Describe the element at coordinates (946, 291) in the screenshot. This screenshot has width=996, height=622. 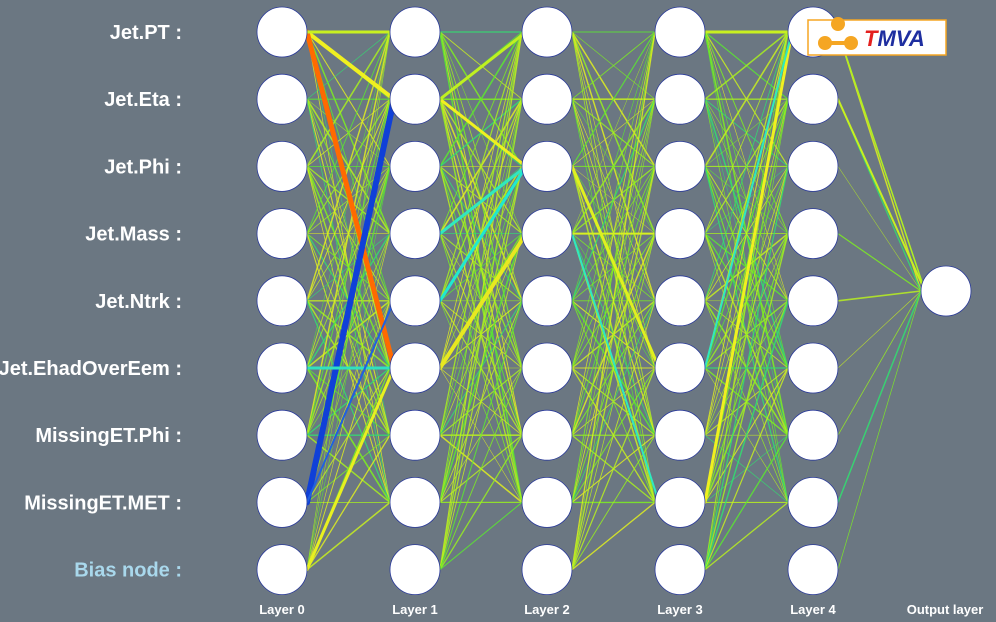
I see `output-node` at that location.